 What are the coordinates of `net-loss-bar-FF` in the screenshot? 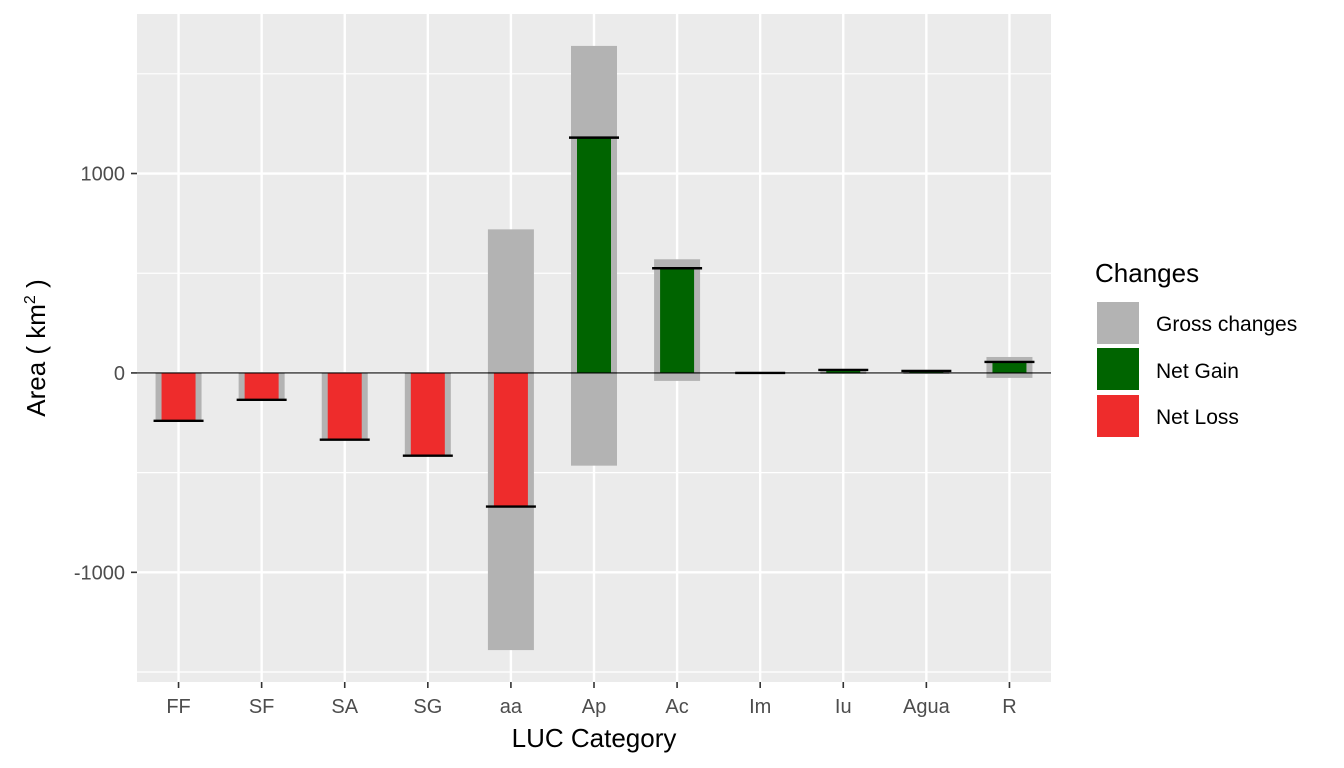 It's located at (178, 396).